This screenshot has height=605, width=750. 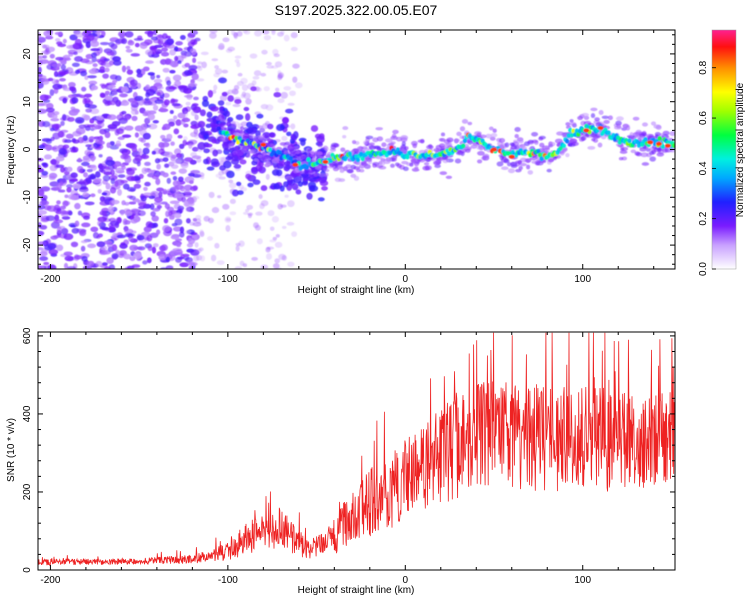 What do you see at coordinates (27, 335) in the screenshot?
I see `y-tick-label: 600` at bounding box center [27, 335].